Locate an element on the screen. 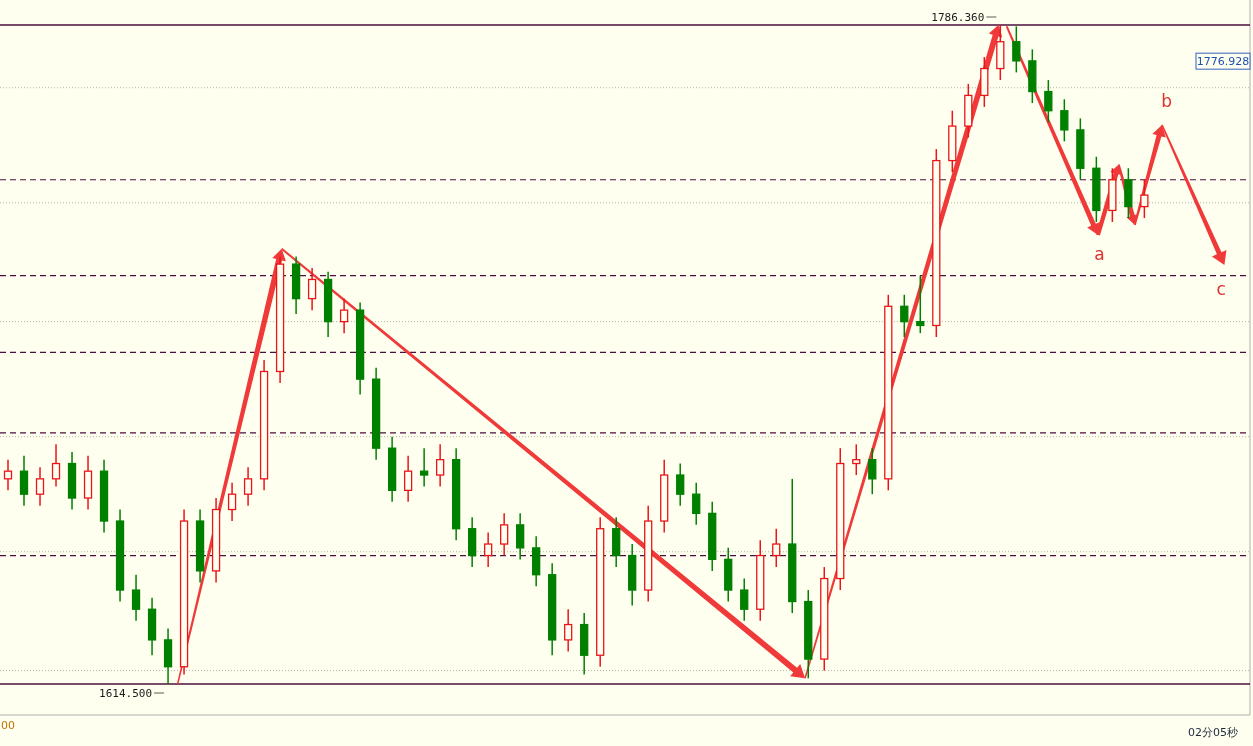 This screenshot has height=746, width=1253. text: b is located at coordinates (1167, 100).